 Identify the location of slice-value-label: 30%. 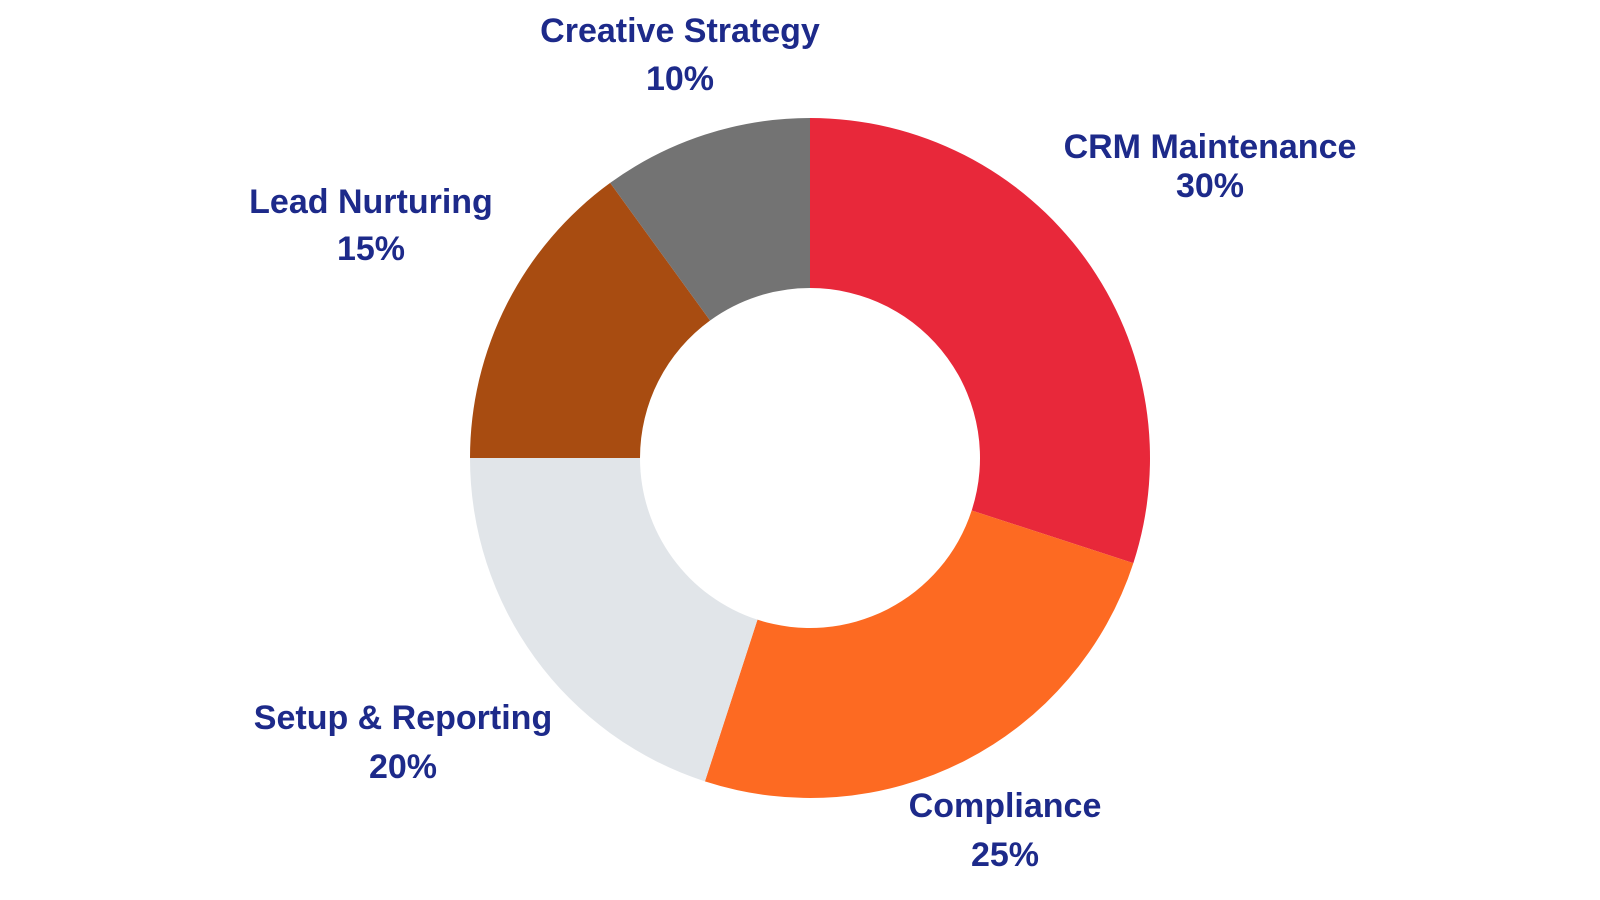
(1210, 186).